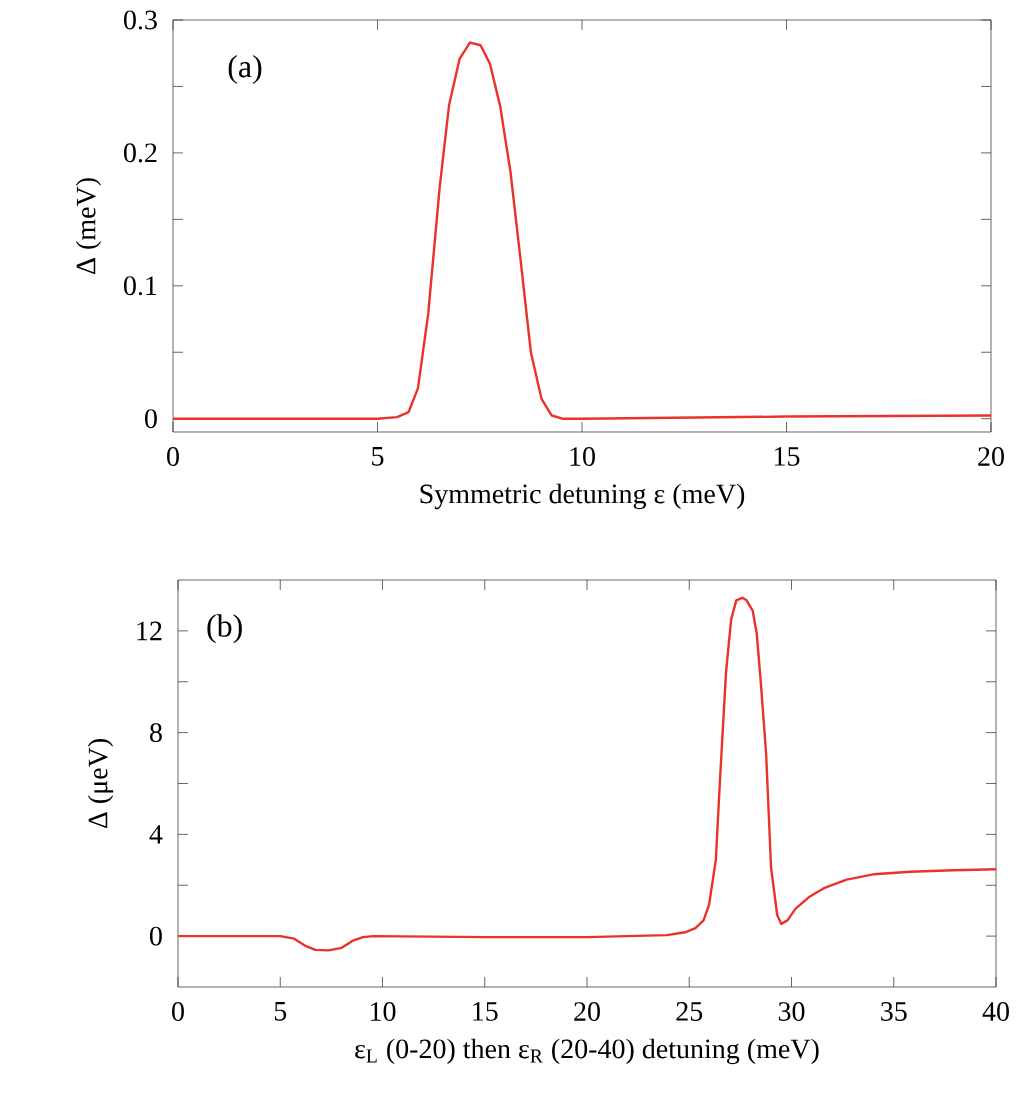 This screenshot has width=1022, height=1096. I want to click on y-tick-label: 0.1, so click(140, 286).